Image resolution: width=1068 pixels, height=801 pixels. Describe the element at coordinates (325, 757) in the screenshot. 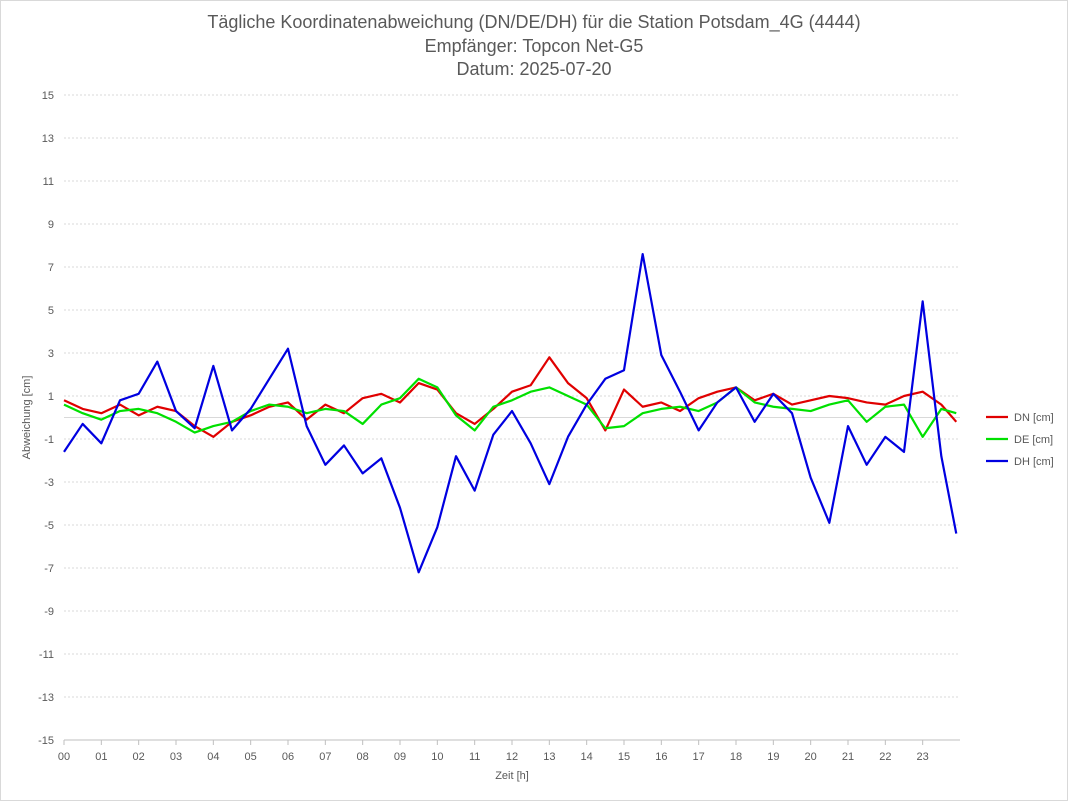

I see `x-tick-label: 07` at that location.